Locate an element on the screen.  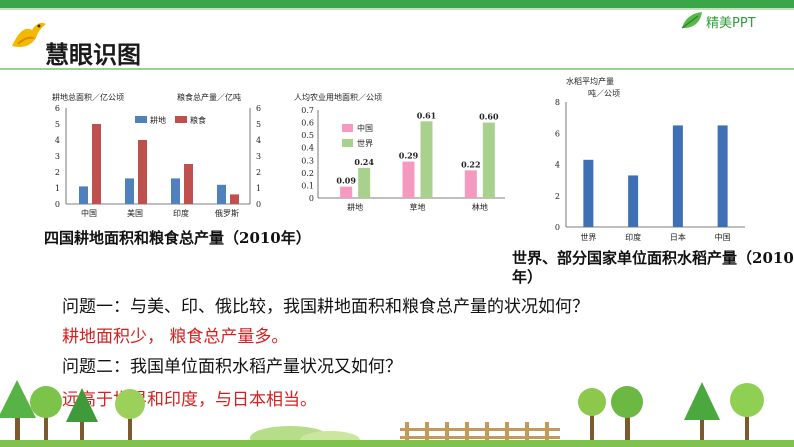
y-tick-label-right: 1 is located at coordinates (258, 188).